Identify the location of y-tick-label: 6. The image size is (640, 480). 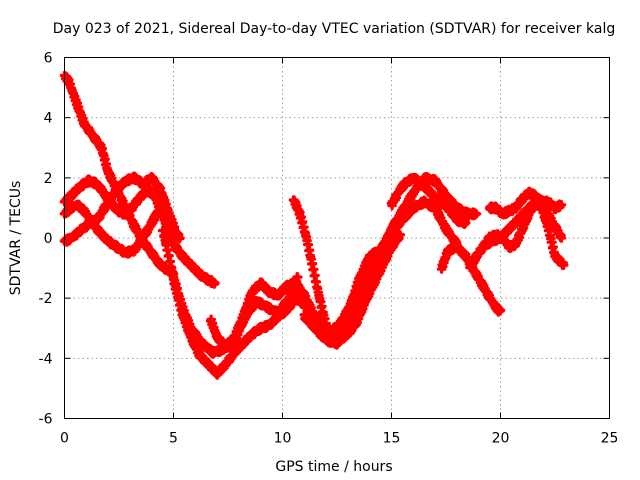
(48, 59).